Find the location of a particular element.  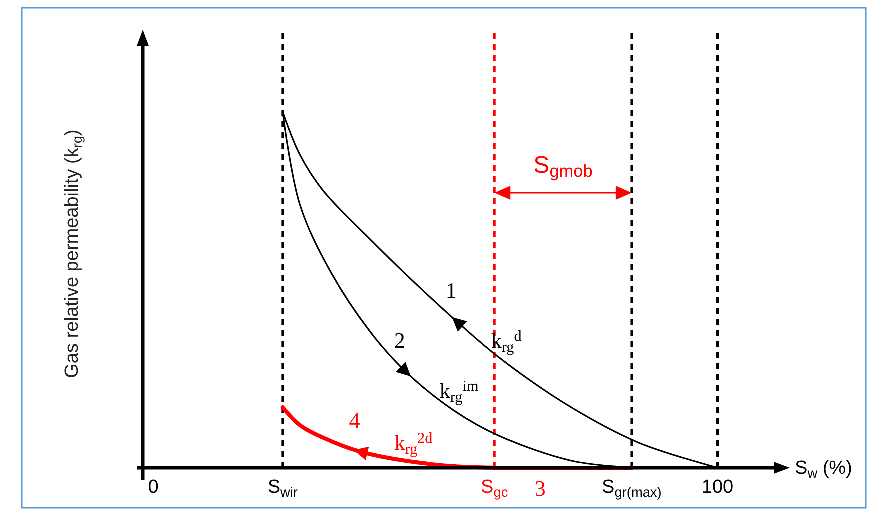

x-tick-label: S$_{gr(max)}$ is located at coordinates (632, 488).